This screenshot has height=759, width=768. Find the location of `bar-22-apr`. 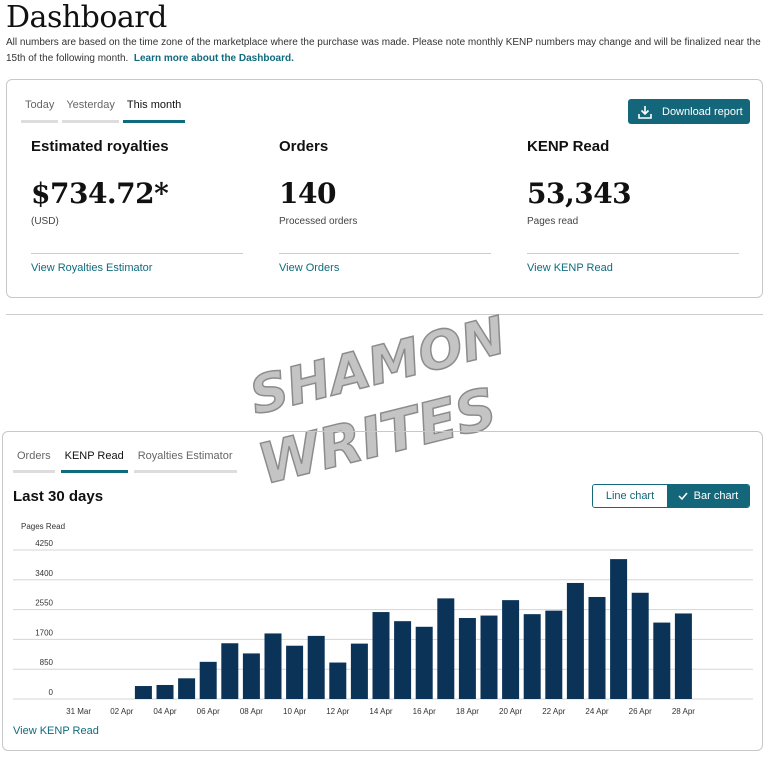

bar-22-apr is located at coordinates (554, 654).